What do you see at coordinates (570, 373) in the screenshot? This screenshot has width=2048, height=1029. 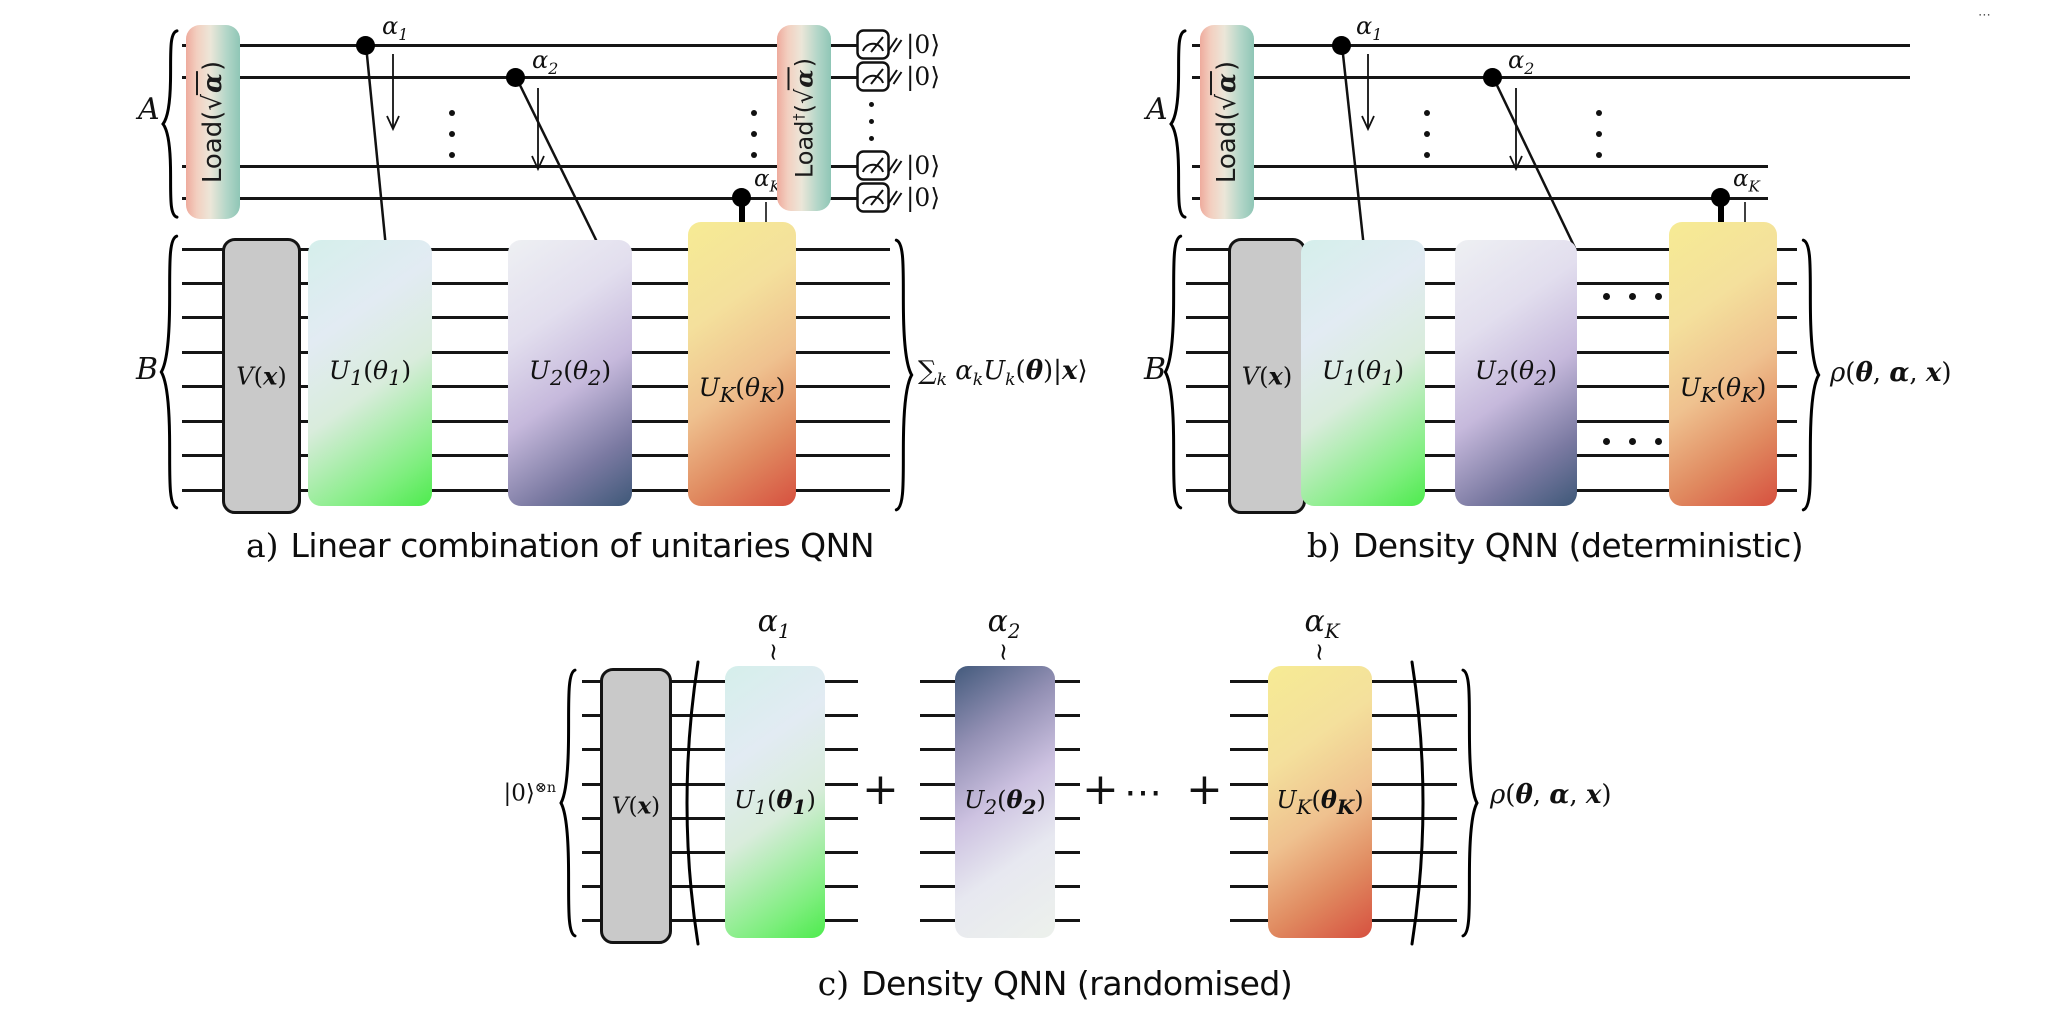 I see `a-unitary-2-label: U2(θ2)` at bounding box center [570, 373].